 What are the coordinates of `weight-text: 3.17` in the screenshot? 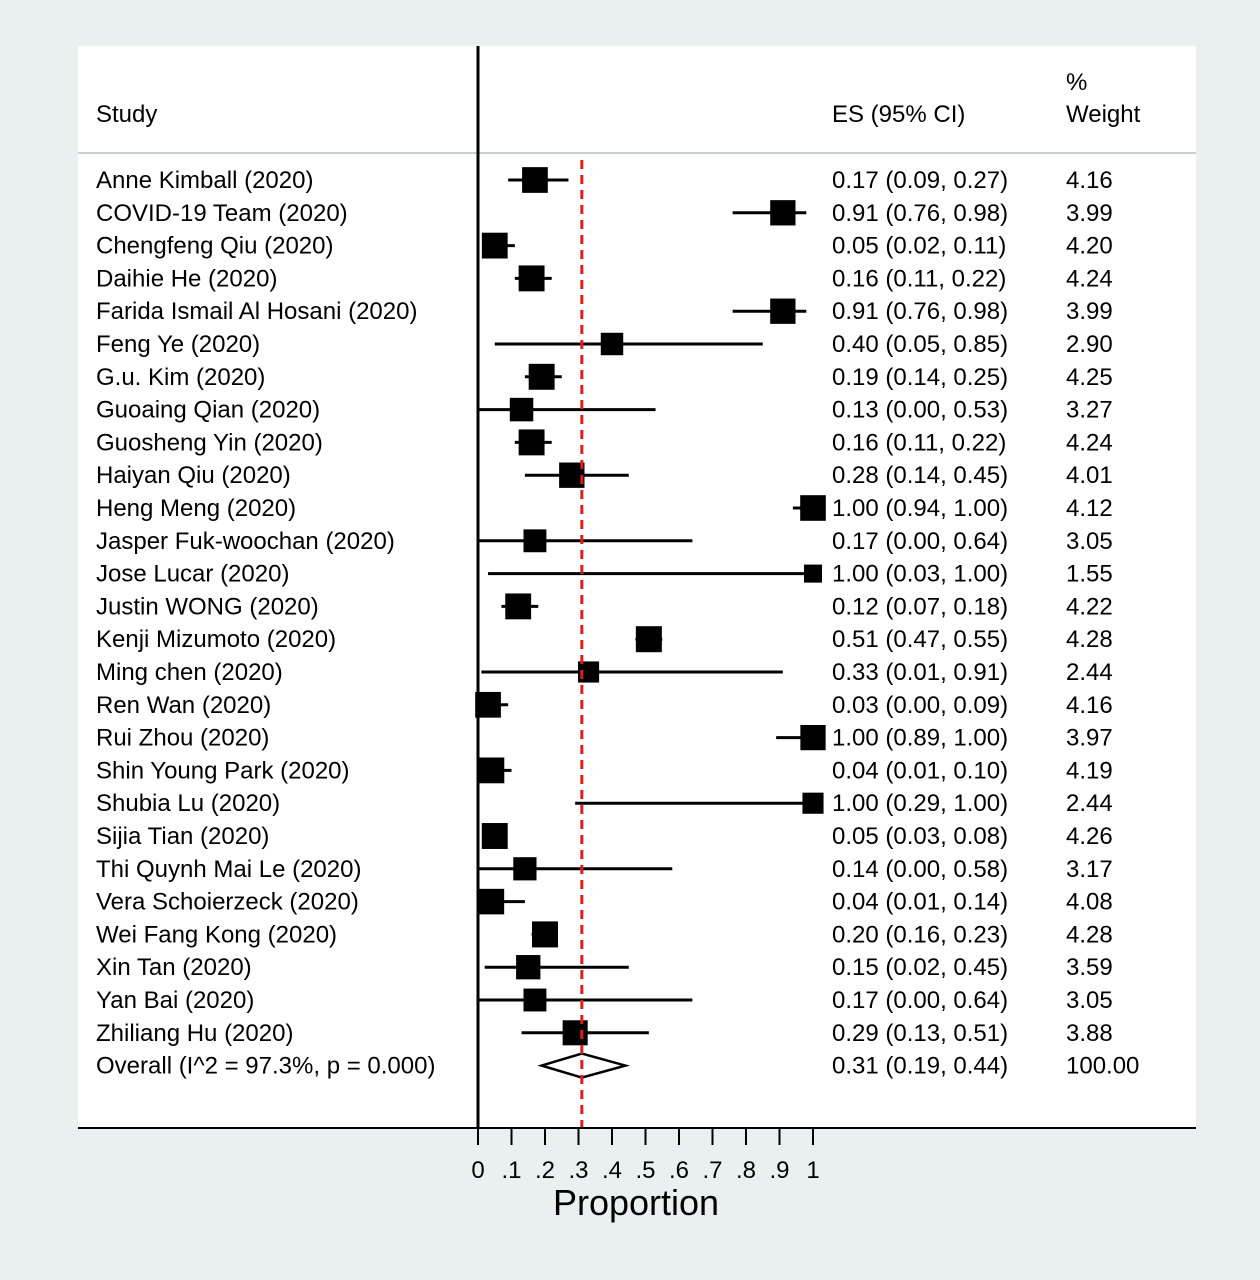 It's located at (1089, 869).